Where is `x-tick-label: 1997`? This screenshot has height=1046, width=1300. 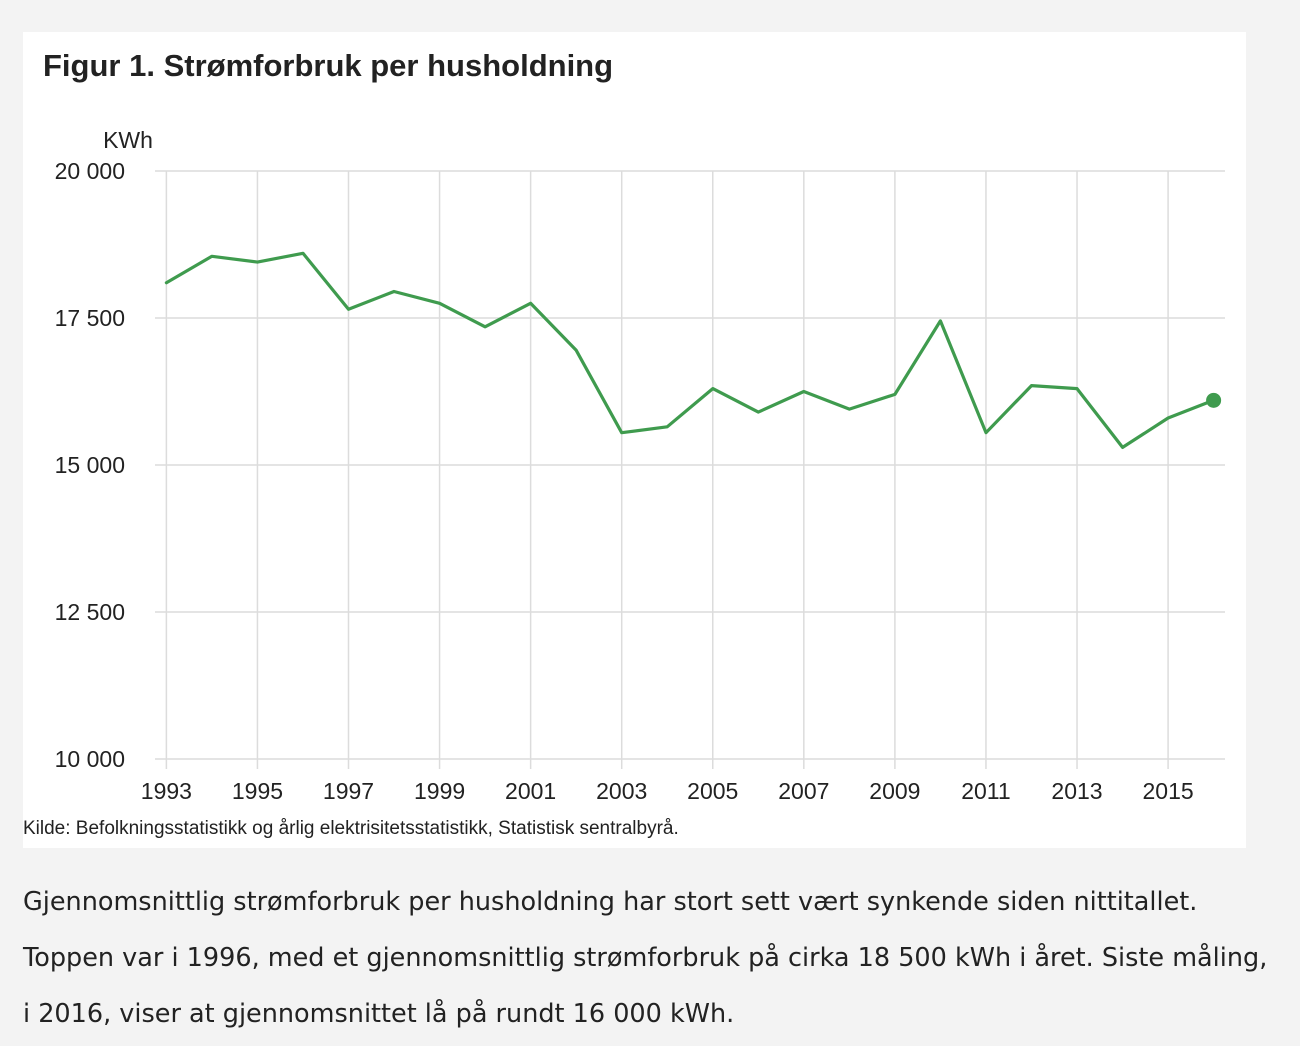
x-tick-label: 1997 is located at coordinates (348, 791).